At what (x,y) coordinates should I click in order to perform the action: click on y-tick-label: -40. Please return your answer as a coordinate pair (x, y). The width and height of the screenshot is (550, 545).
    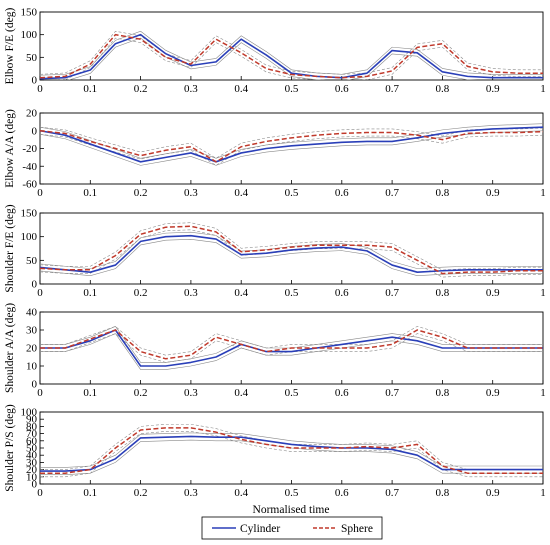
    Looking at the image, I should click on (29, 167).